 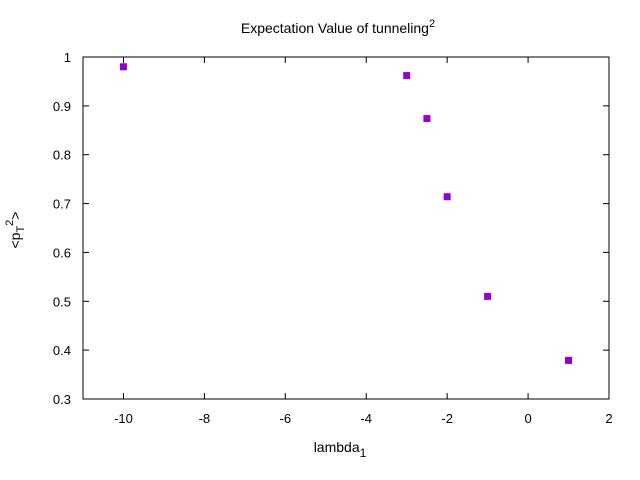 I want to click on x-tick-label: -10, so click(x=123, y=418).